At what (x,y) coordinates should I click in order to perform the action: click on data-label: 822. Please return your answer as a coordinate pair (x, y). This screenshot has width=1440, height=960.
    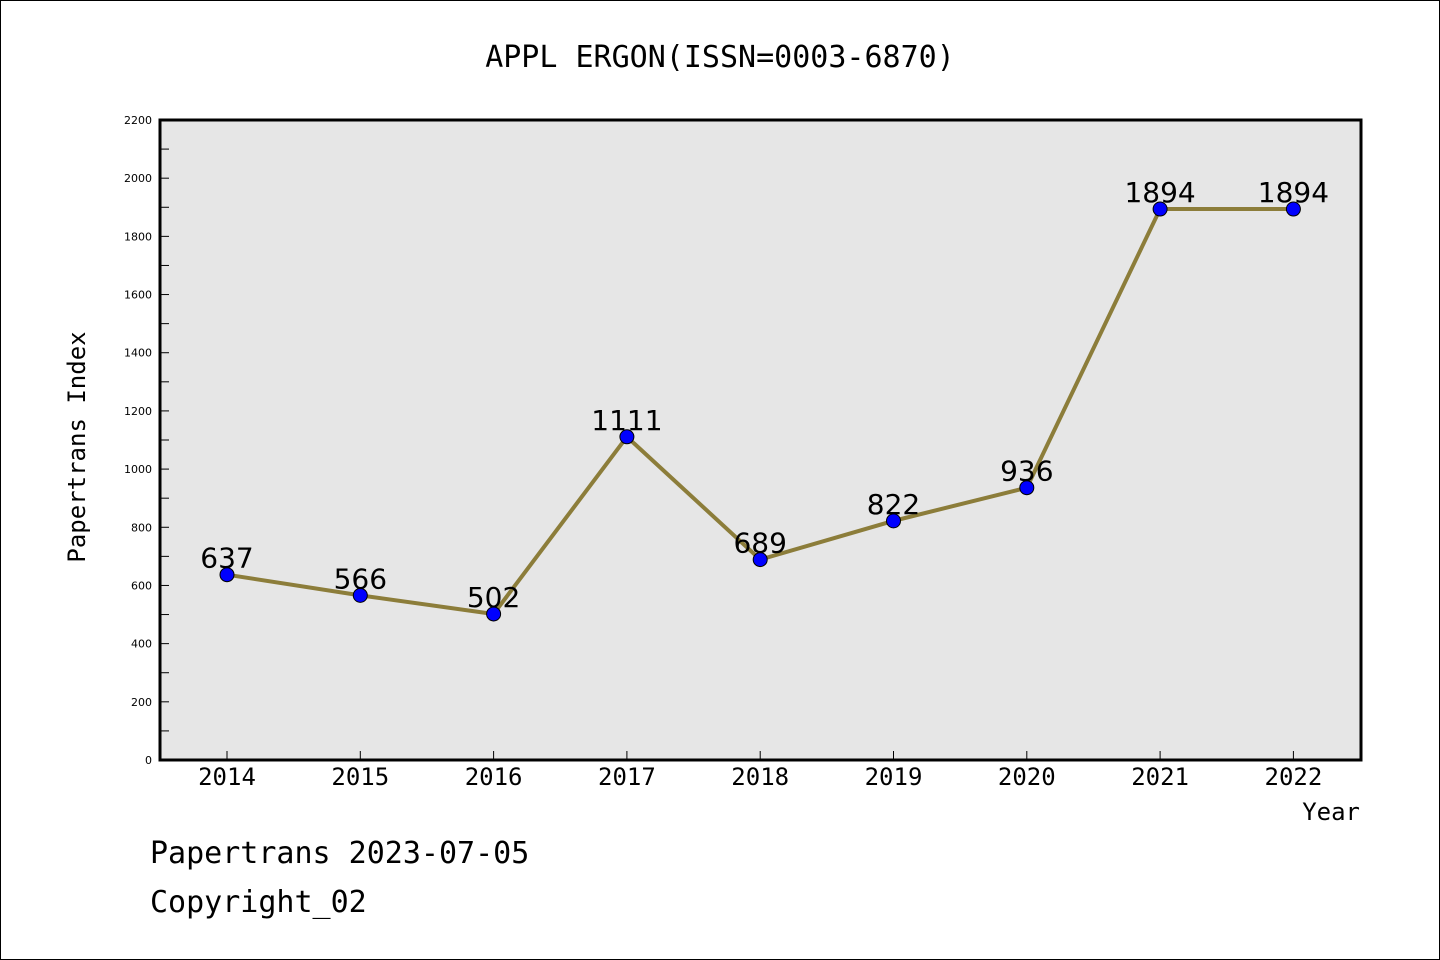
    Looking at the image, I should click on (893, 504).